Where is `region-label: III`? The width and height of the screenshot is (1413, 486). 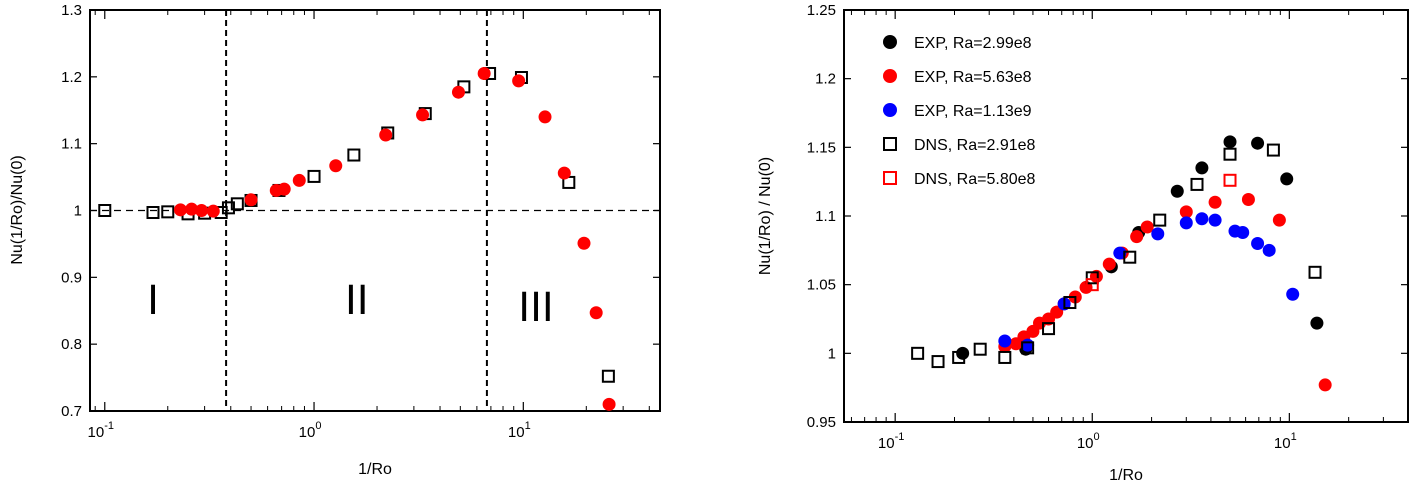 region-label: III is located at coordinates (535, 308).